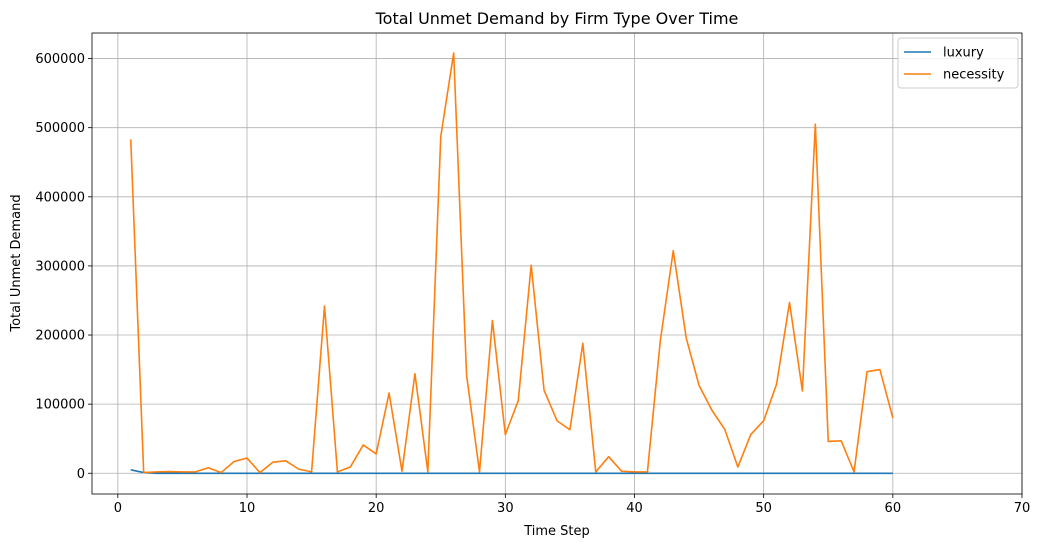 The image size is (1040, 547). I want to click on x-axis-ticks: 0 10 20 30 40 50 60 70, so click(572, 505).